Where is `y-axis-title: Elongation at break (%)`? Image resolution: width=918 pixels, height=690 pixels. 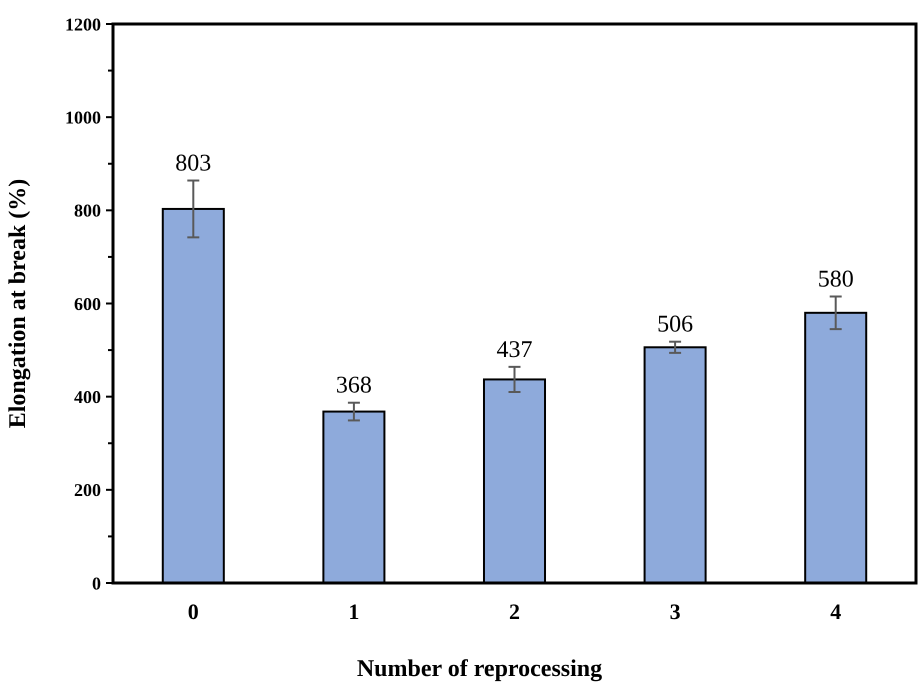
y-axis-title: Elongation at break (%) is located at coordinates (18, 303).